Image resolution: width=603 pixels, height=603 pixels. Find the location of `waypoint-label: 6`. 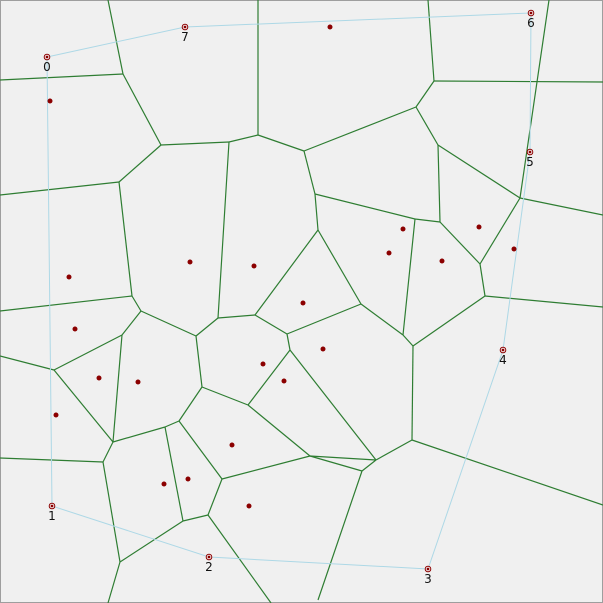

waypoint-label: 6 is located at coordinates (531, 23).